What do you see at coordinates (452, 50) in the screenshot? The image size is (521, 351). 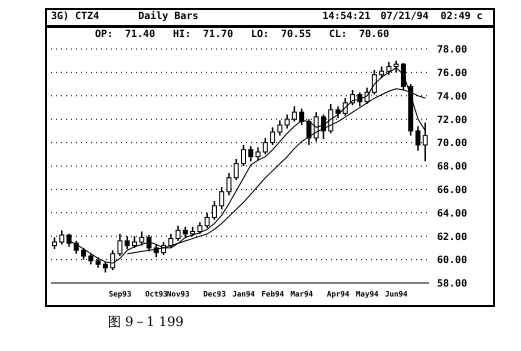 I see `y-tick-label: 78.00` at bounding box center [452, 50].